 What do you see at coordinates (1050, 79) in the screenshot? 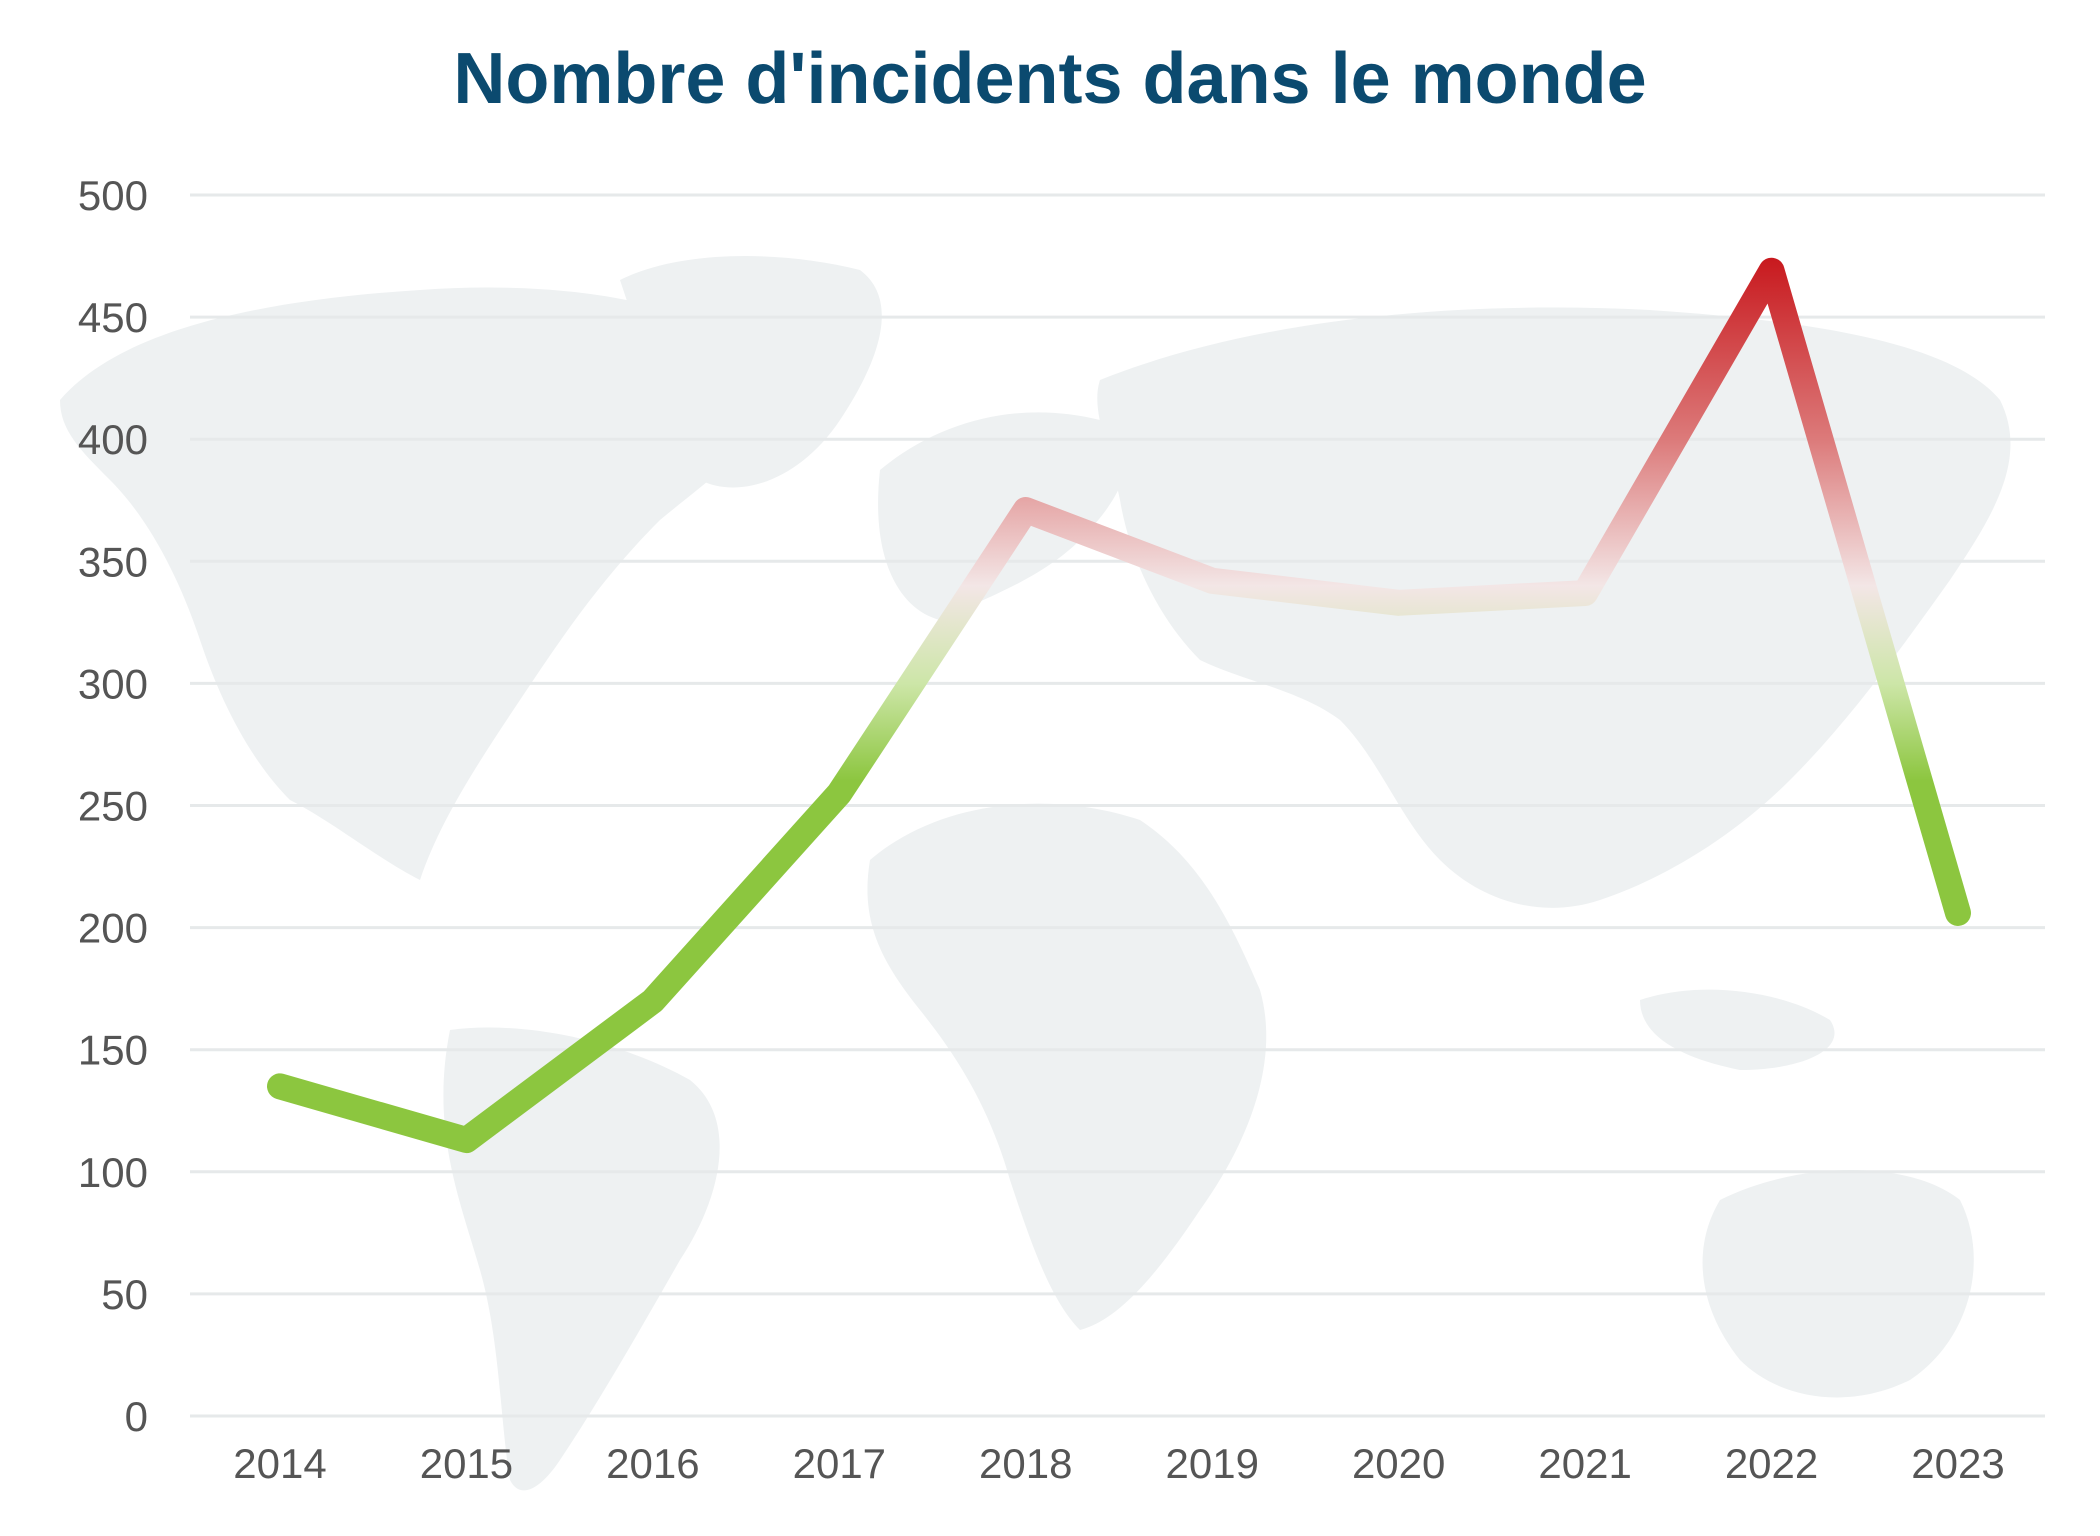
I see `chart-title: Nombre d'incidents dans le monde` at bounding box center [1050, 79].